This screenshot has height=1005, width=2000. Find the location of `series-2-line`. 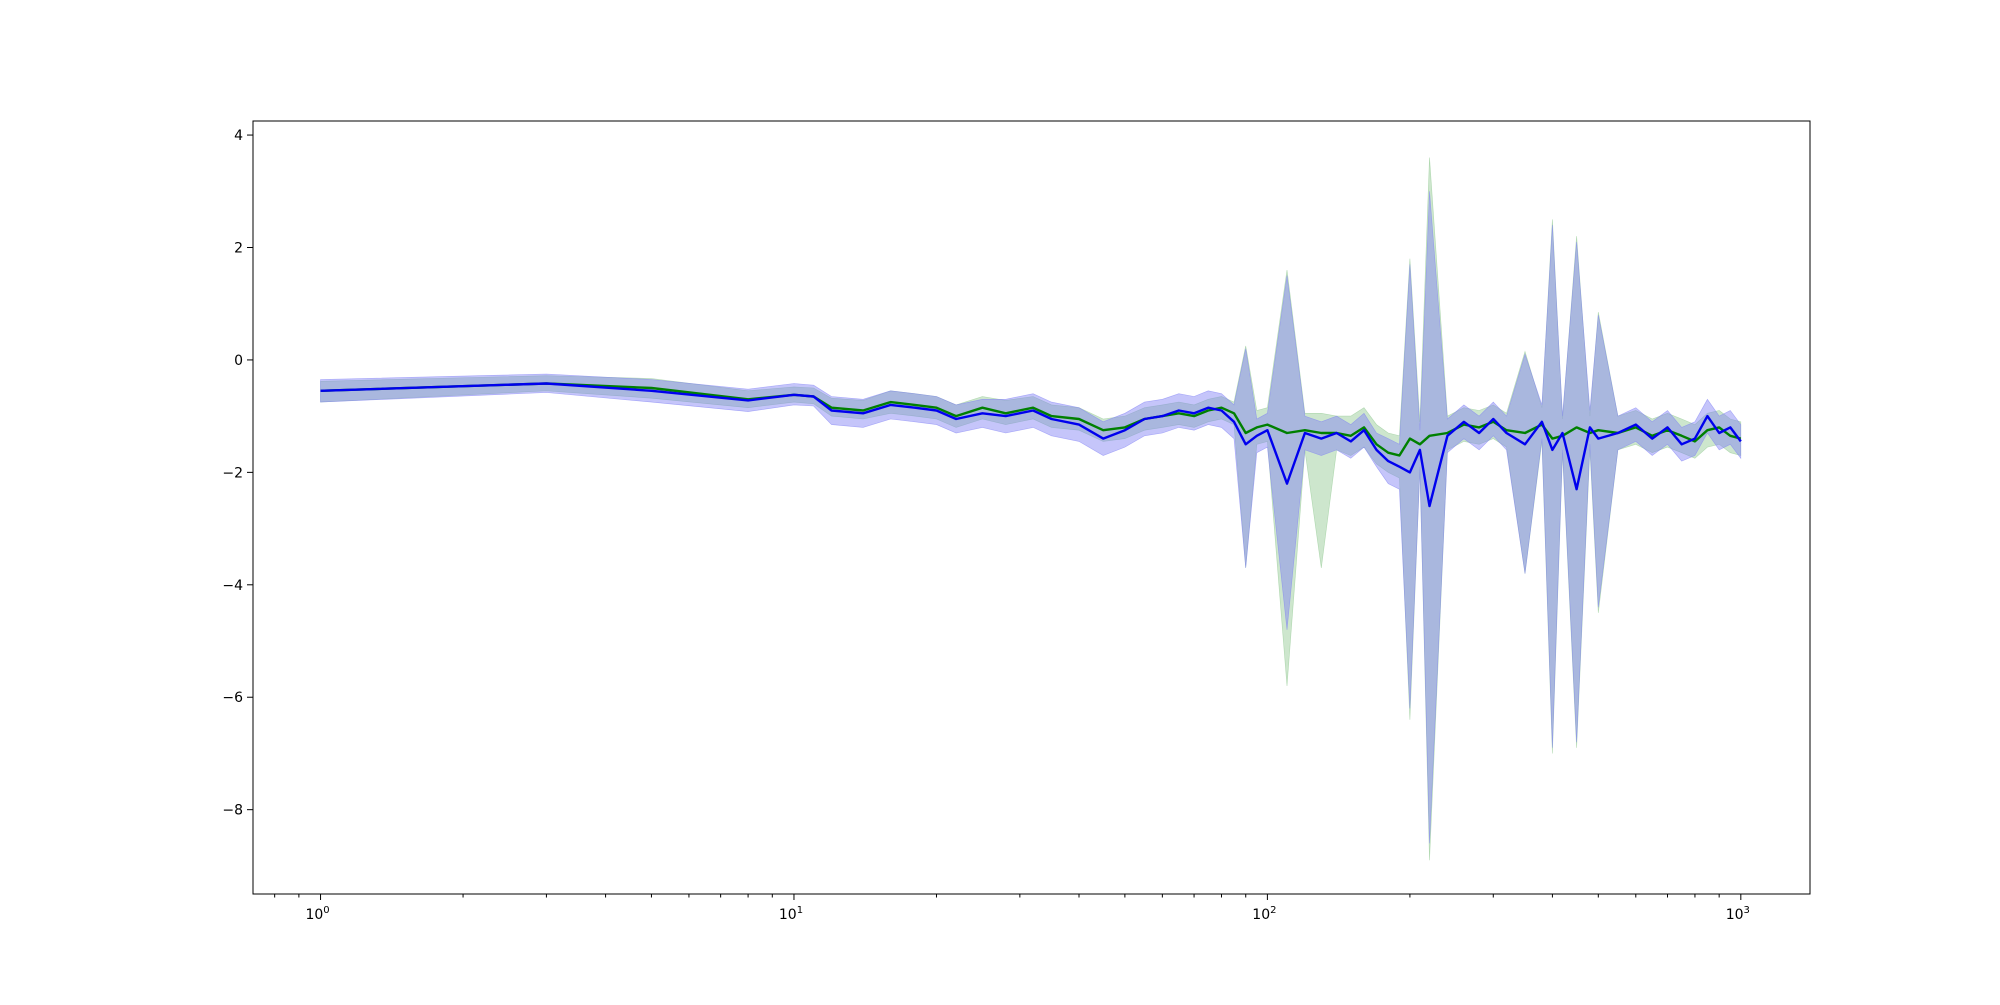

series-2-line is located at coordinates (1031, 445).